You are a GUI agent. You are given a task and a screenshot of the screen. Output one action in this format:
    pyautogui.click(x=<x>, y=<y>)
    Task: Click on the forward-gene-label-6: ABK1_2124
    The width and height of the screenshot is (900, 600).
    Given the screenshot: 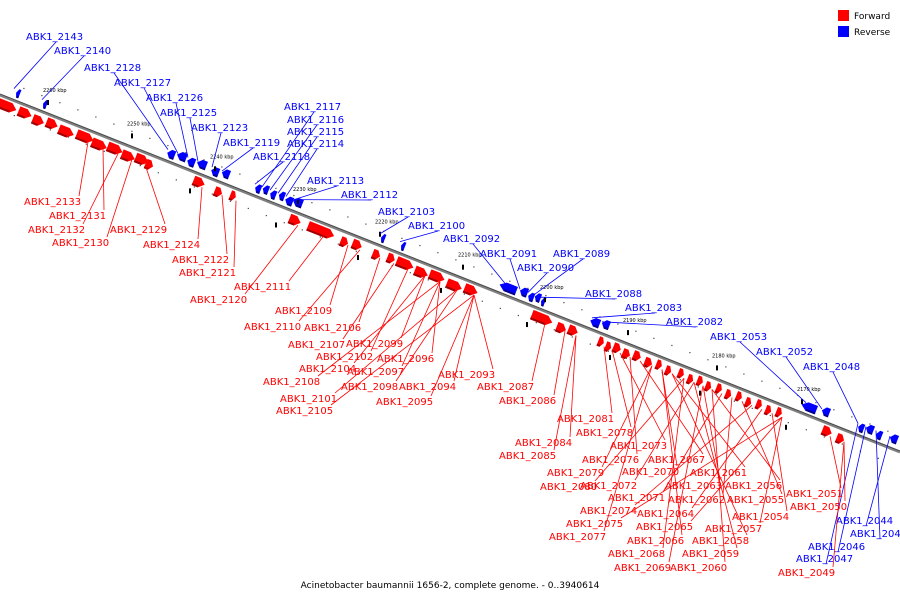 What is the action you would take?
    pyautogui.click(x=171, y=245)
    